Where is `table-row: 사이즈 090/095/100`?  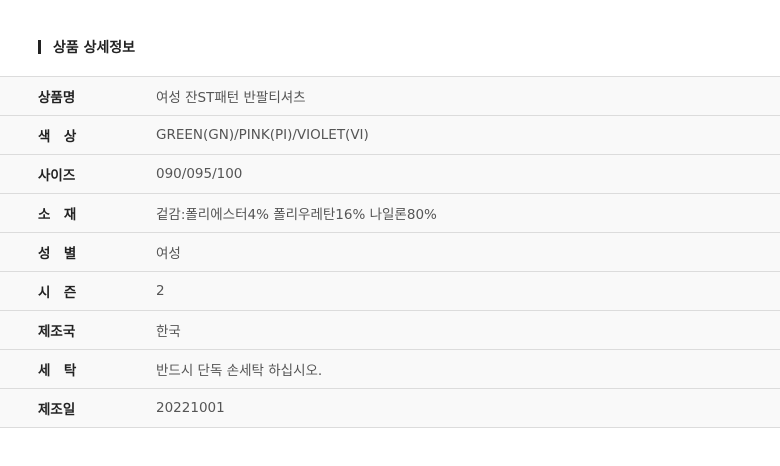 table-row: 사이즈 090/095/100 is located at coordinates (390, 174).